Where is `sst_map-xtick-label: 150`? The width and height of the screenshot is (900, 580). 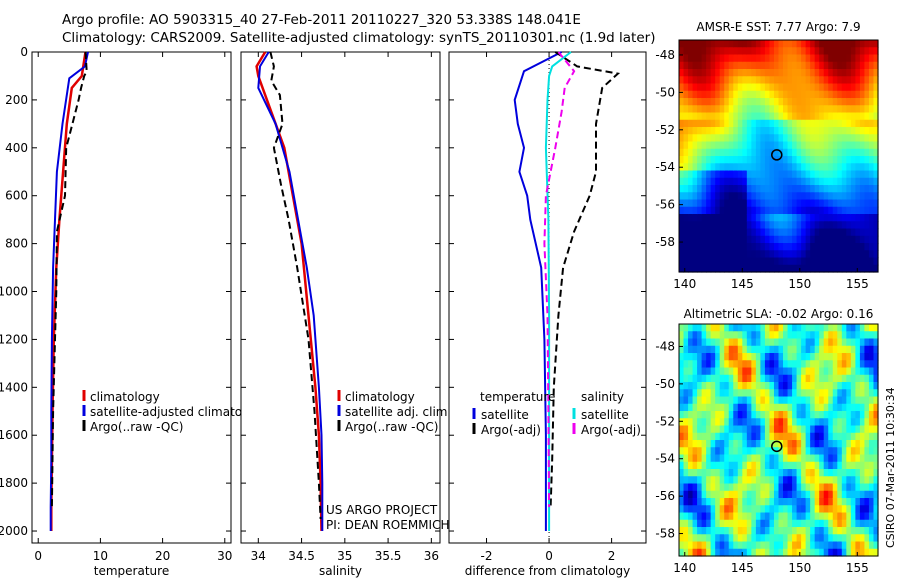
sst_map-xtick-label: 150 is located at coordinates (799, 284).